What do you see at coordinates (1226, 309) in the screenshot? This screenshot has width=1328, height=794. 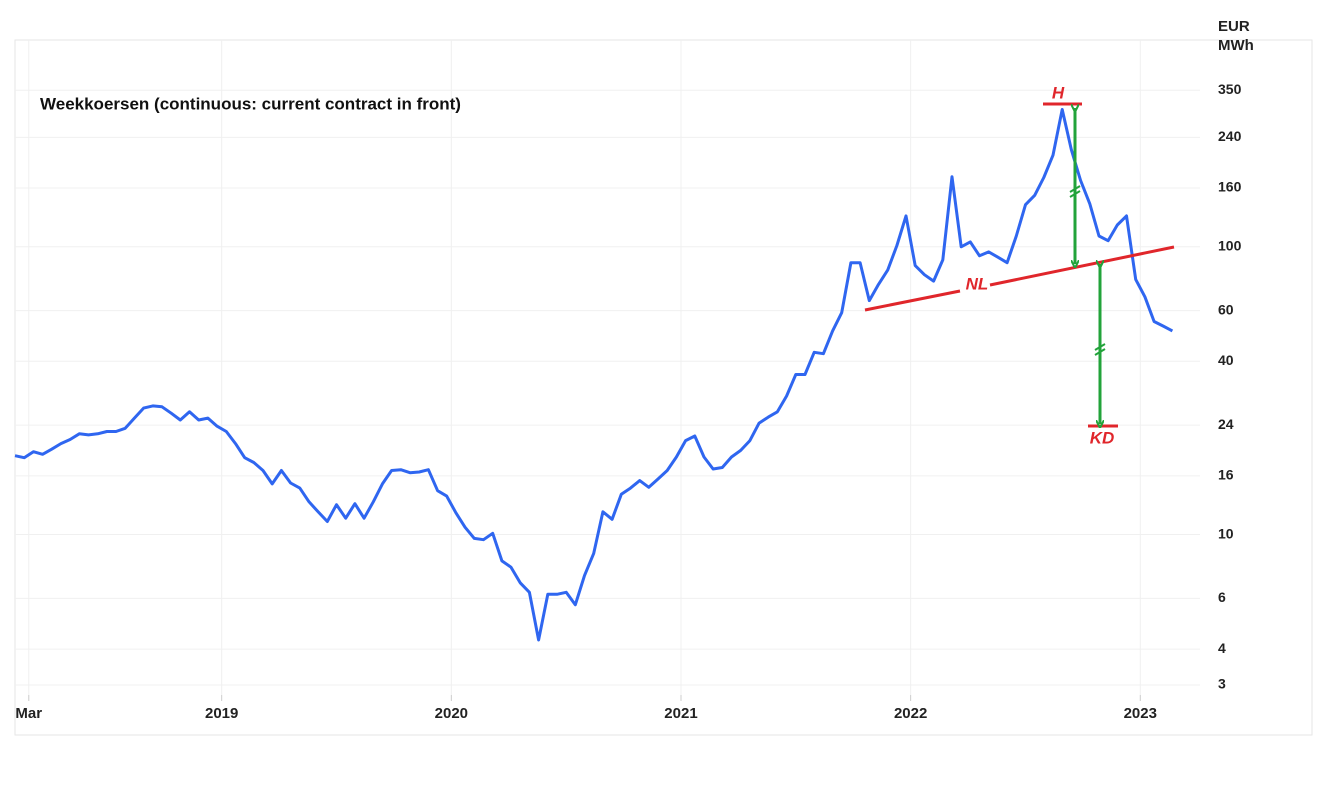 I see `y-tick-label: 60` at bounding box center [1226, 309].